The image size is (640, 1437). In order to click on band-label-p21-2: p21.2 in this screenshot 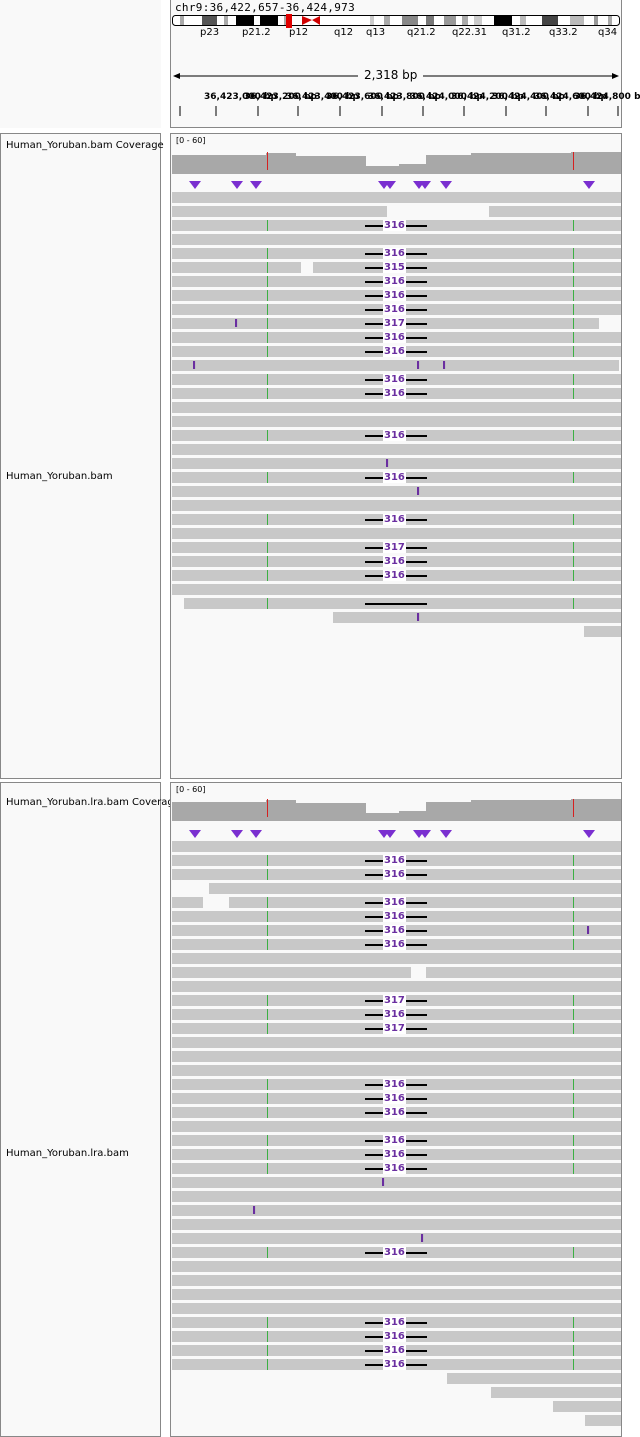, I will do `click(256, 32)`.